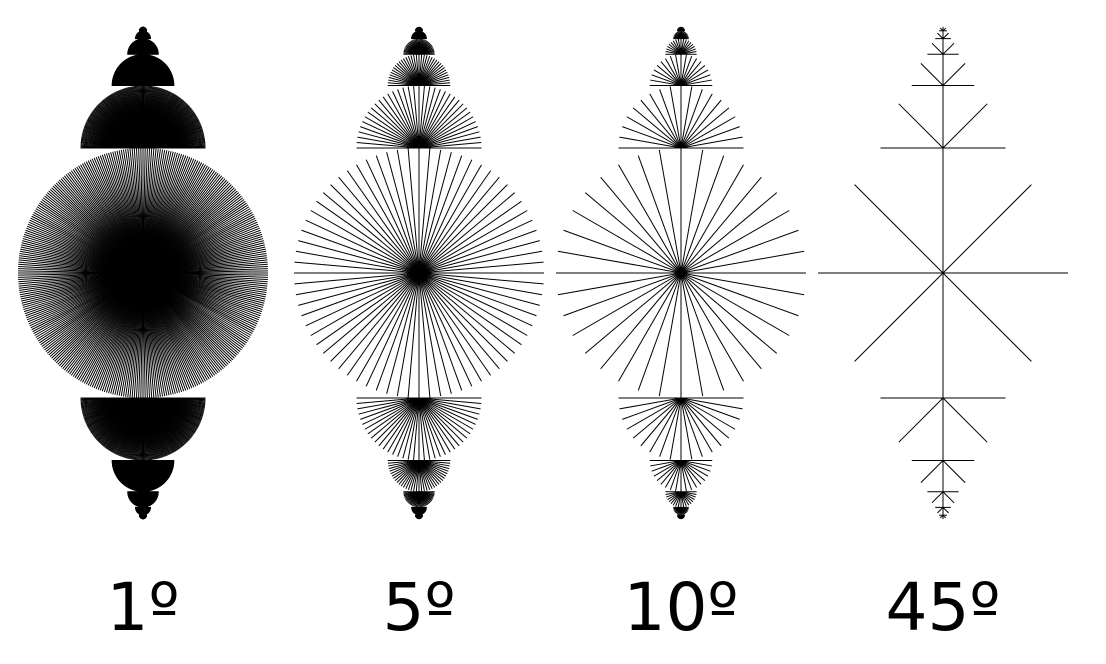  I want to click on panel-label-1deg: 1º, so click(143, 607).